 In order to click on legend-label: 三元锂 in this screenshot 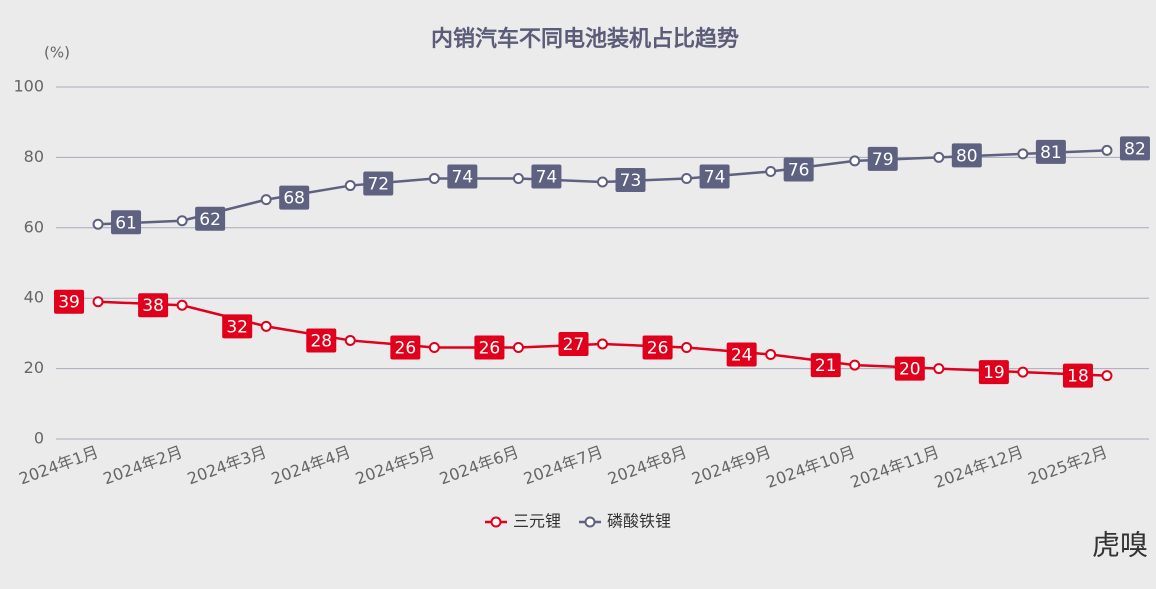, I will do `click(537, 521)`.